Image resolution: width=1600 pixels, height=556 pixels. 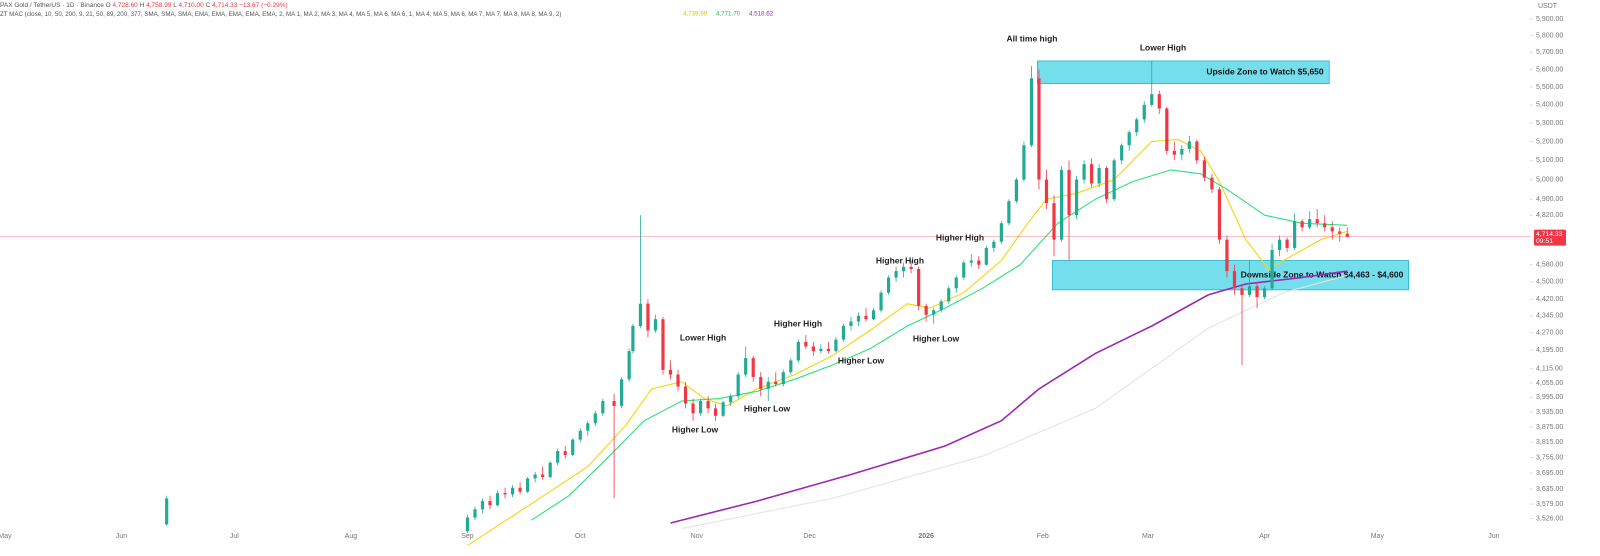 What do you see at coordinates (1043, 536) in the screenshot?
I see `x-tick-label: Feb` at bounding box center [1043, 536].